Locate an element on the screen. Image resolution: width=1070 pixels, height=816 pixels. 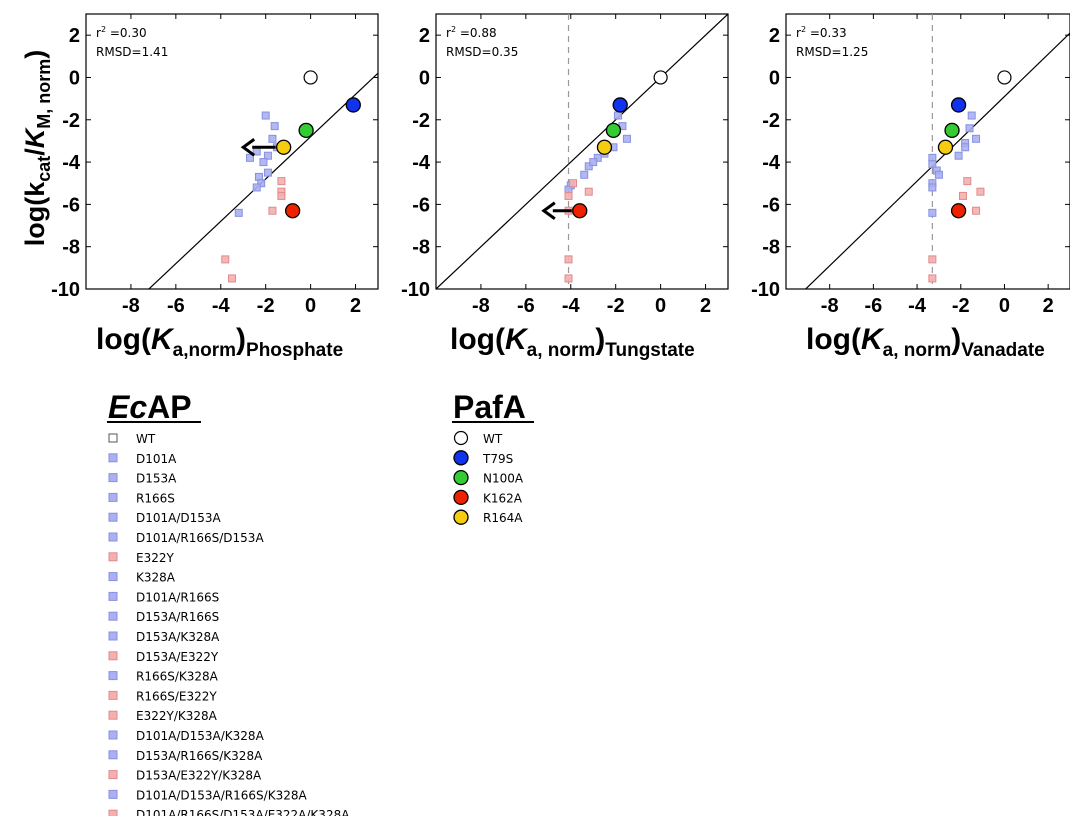
x-tick-label: -8 is located at coordinates (131, 306).